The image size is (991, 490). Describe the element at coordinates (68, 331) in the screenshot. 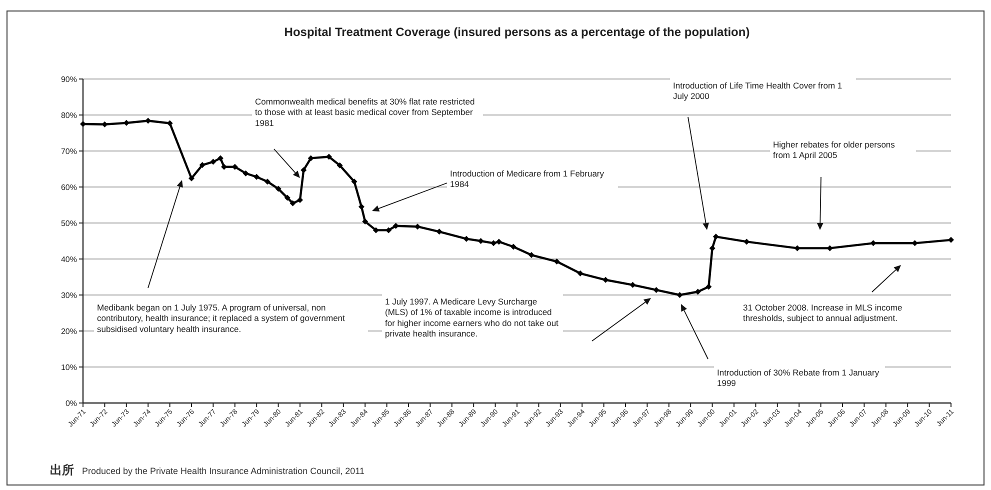

I see `y-tick-label: 20%` at that location.